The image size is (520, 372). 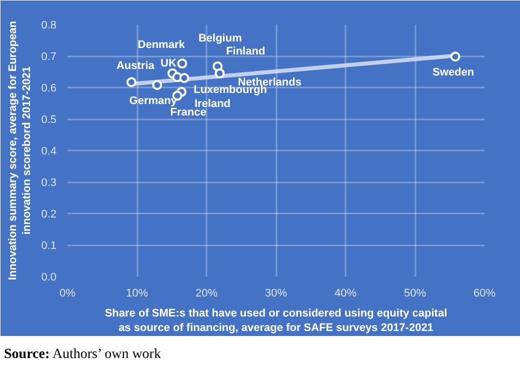 What do you see at coordinates (231, 90) in the screenshot?
I see `annotation: Luxembourgh` at bounding box center [231, 90].